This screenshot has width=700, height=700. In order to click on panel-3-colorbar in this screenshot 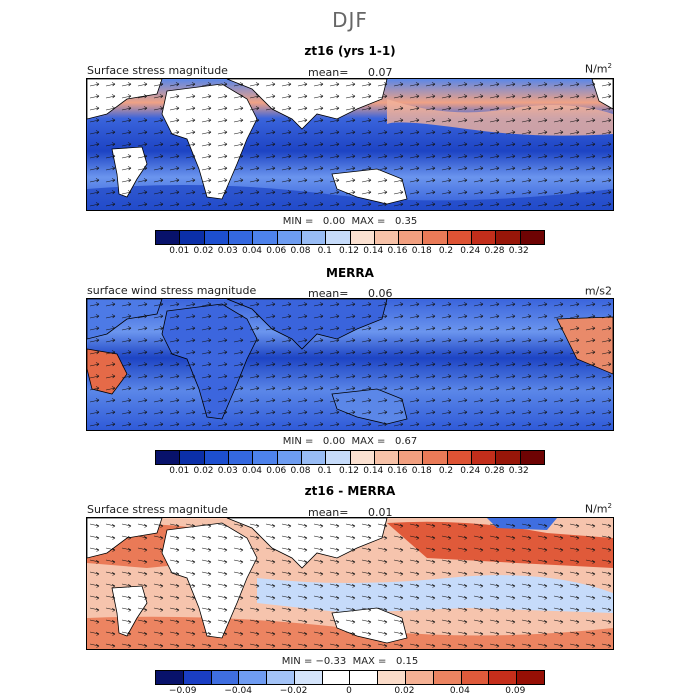, I will do `click(350, 677)`.